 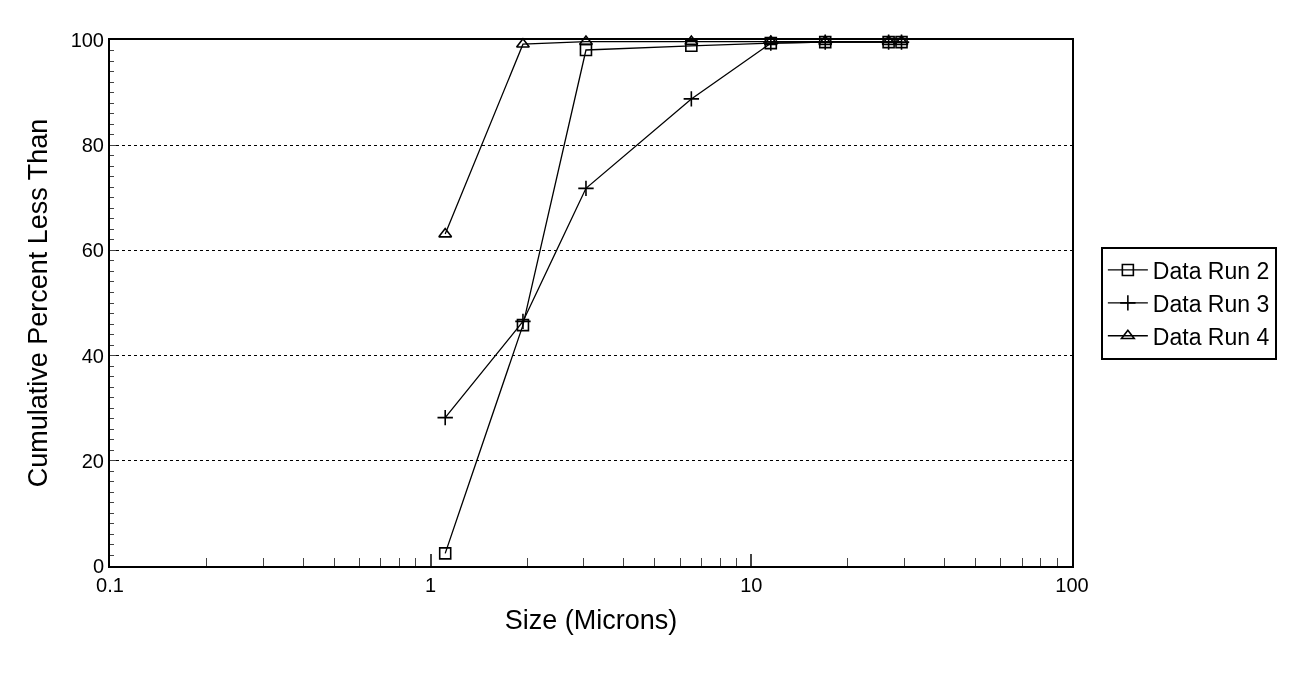 What do you see at coordinates (110, 585) in the screenshot?
I see `x-tick-label: 0.1` at bounding box center [110, 585].